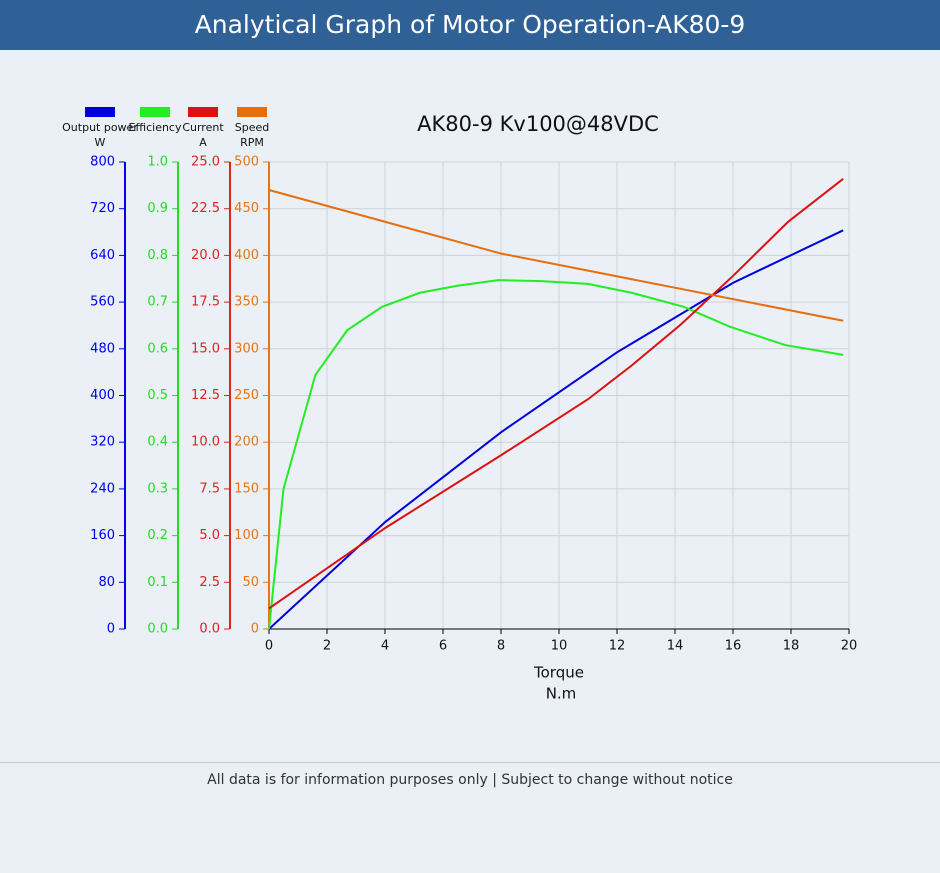  Describe the element at coordinates (501, 646) in the screenshot. I see `x-tick-label: 8` at that location.